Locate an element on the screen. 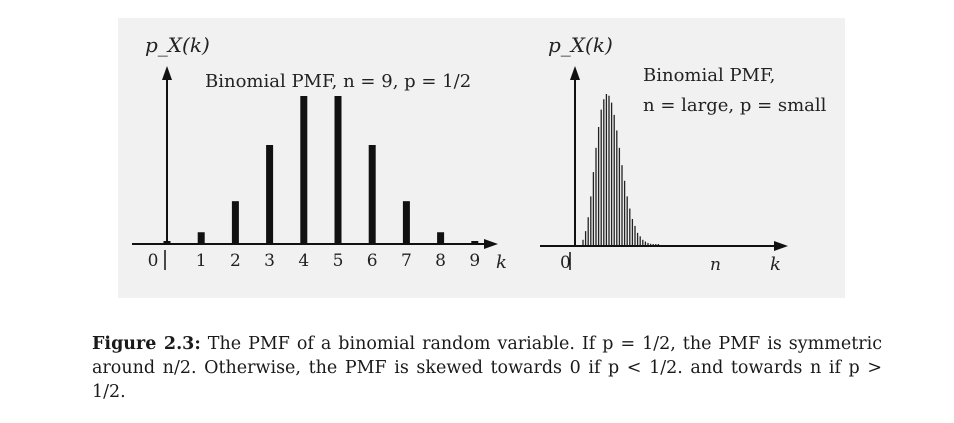  left-tick-label-7: 7 is located at coordinates (406, 261).